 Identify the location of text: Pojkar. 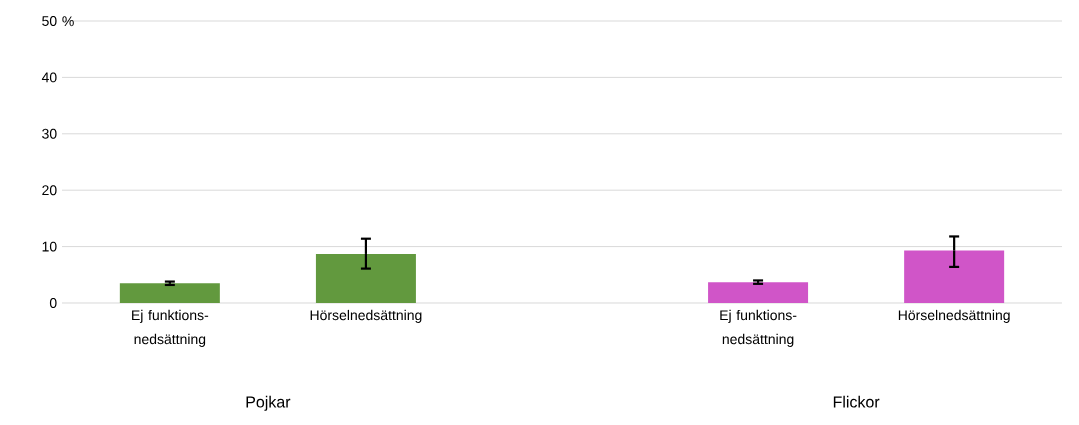
(268, 403).